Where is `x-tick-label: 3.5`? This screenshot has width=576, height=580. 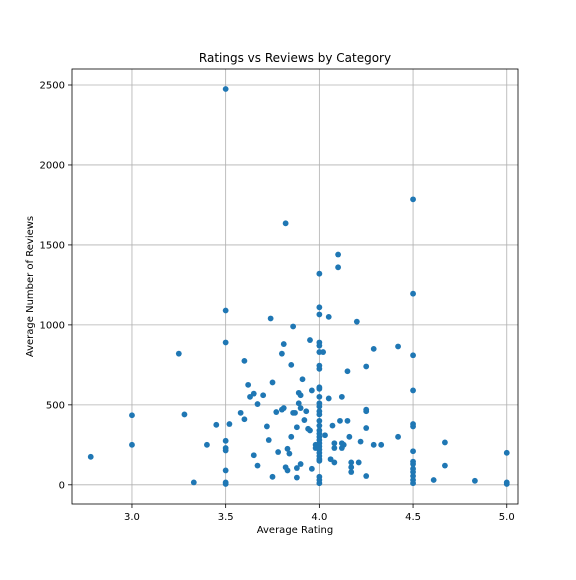 x-tick-label: 3.5 is located at coordinates (226, 517).